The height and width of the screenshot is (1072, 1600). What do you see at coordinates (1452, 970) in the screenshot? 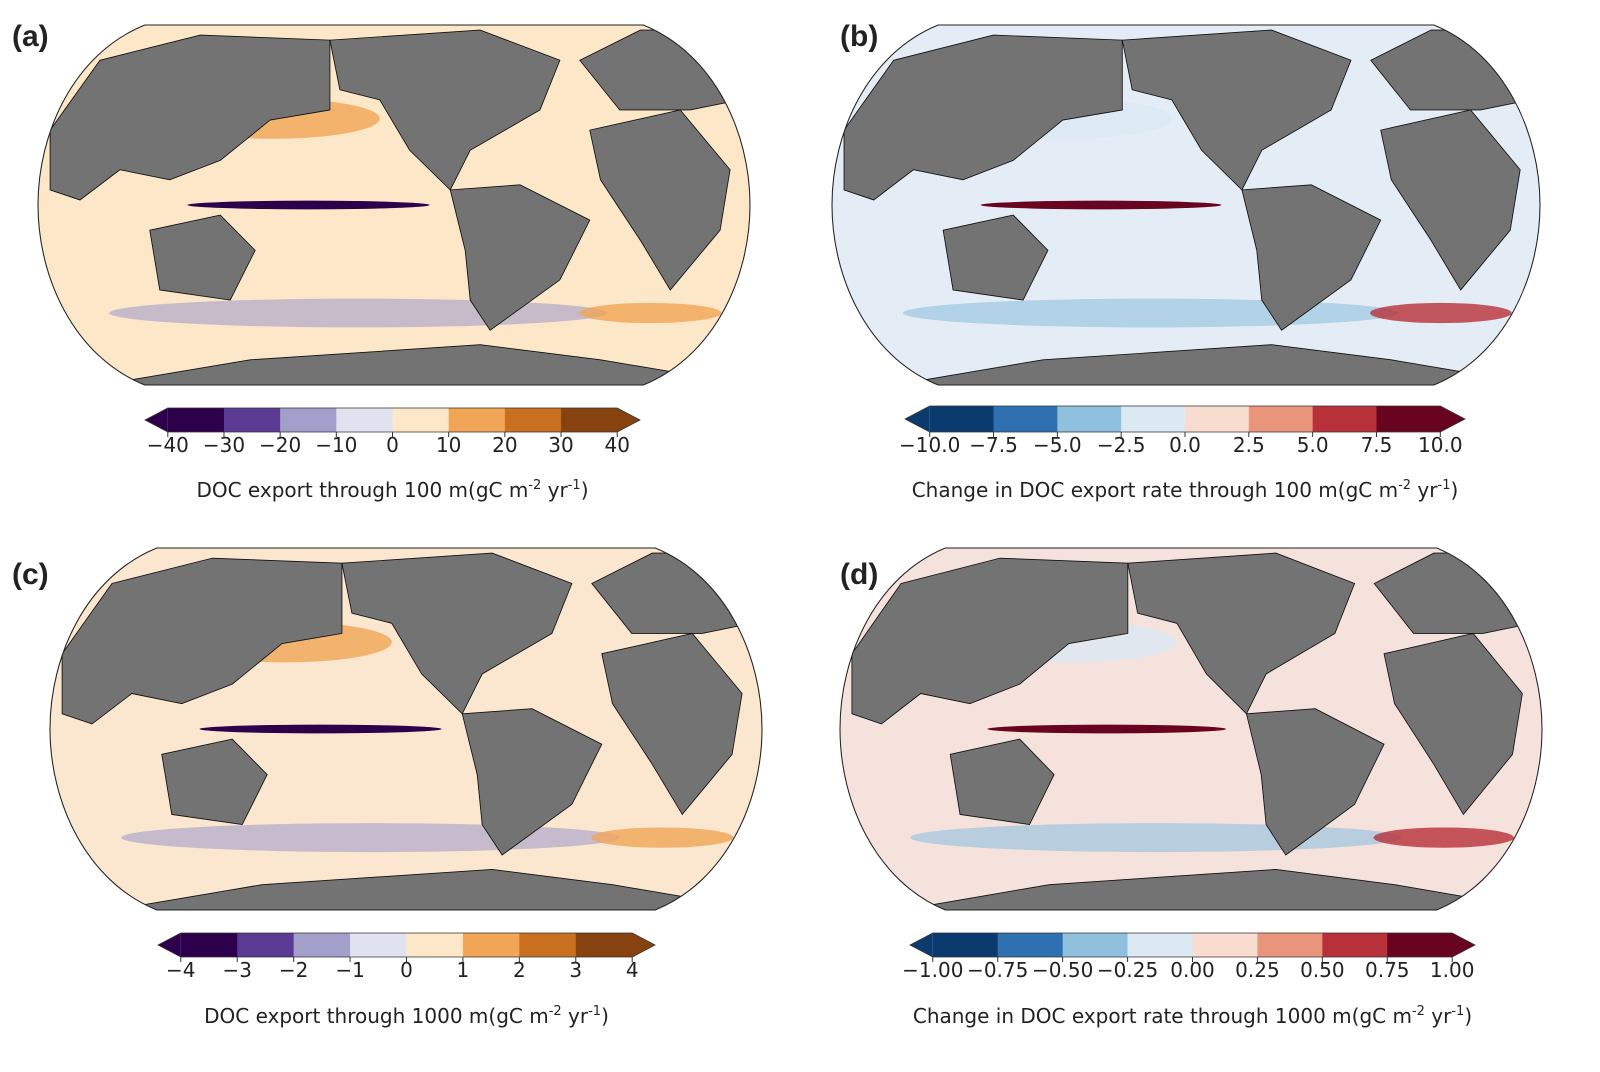
I see `colorbar-tick-label: 1.00` at bounding box center [1452, 970].